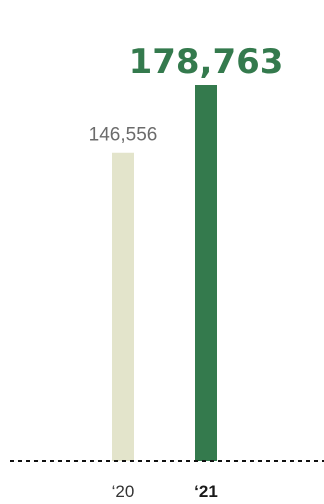 This screenshot has width=324, height=504. I want to click on value-labels-group: 146,556 178,763, so click(186, 94).